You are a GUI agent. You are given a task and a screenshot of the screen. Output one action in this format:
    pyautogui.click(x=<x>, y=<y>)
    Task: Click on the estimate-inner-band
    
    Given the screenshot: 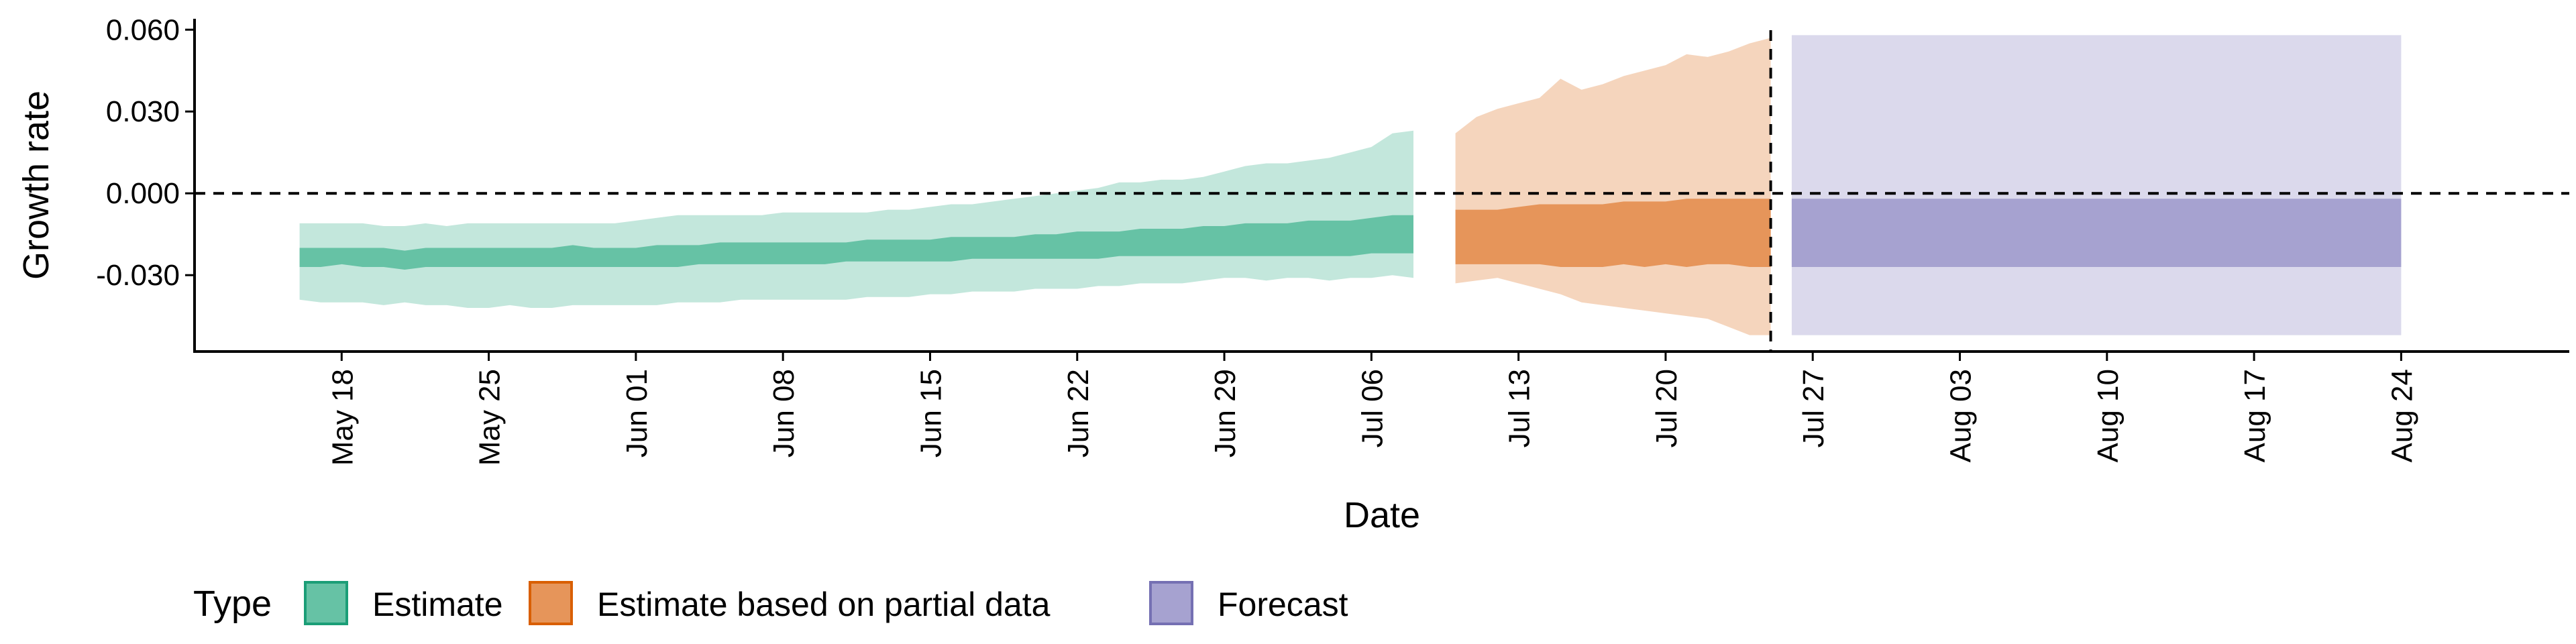 What is the action you would take?
    pyautogui.click(x=856, y=242)
    